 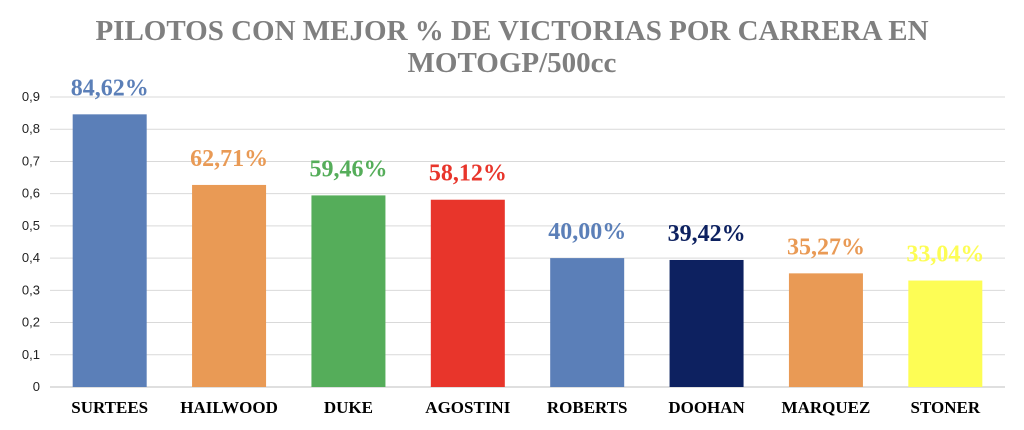 What do you see at coordinates (945, 255) in the screenshot?
I see `data-label-stoner: 33,04%` at bounding box center [945, 255].